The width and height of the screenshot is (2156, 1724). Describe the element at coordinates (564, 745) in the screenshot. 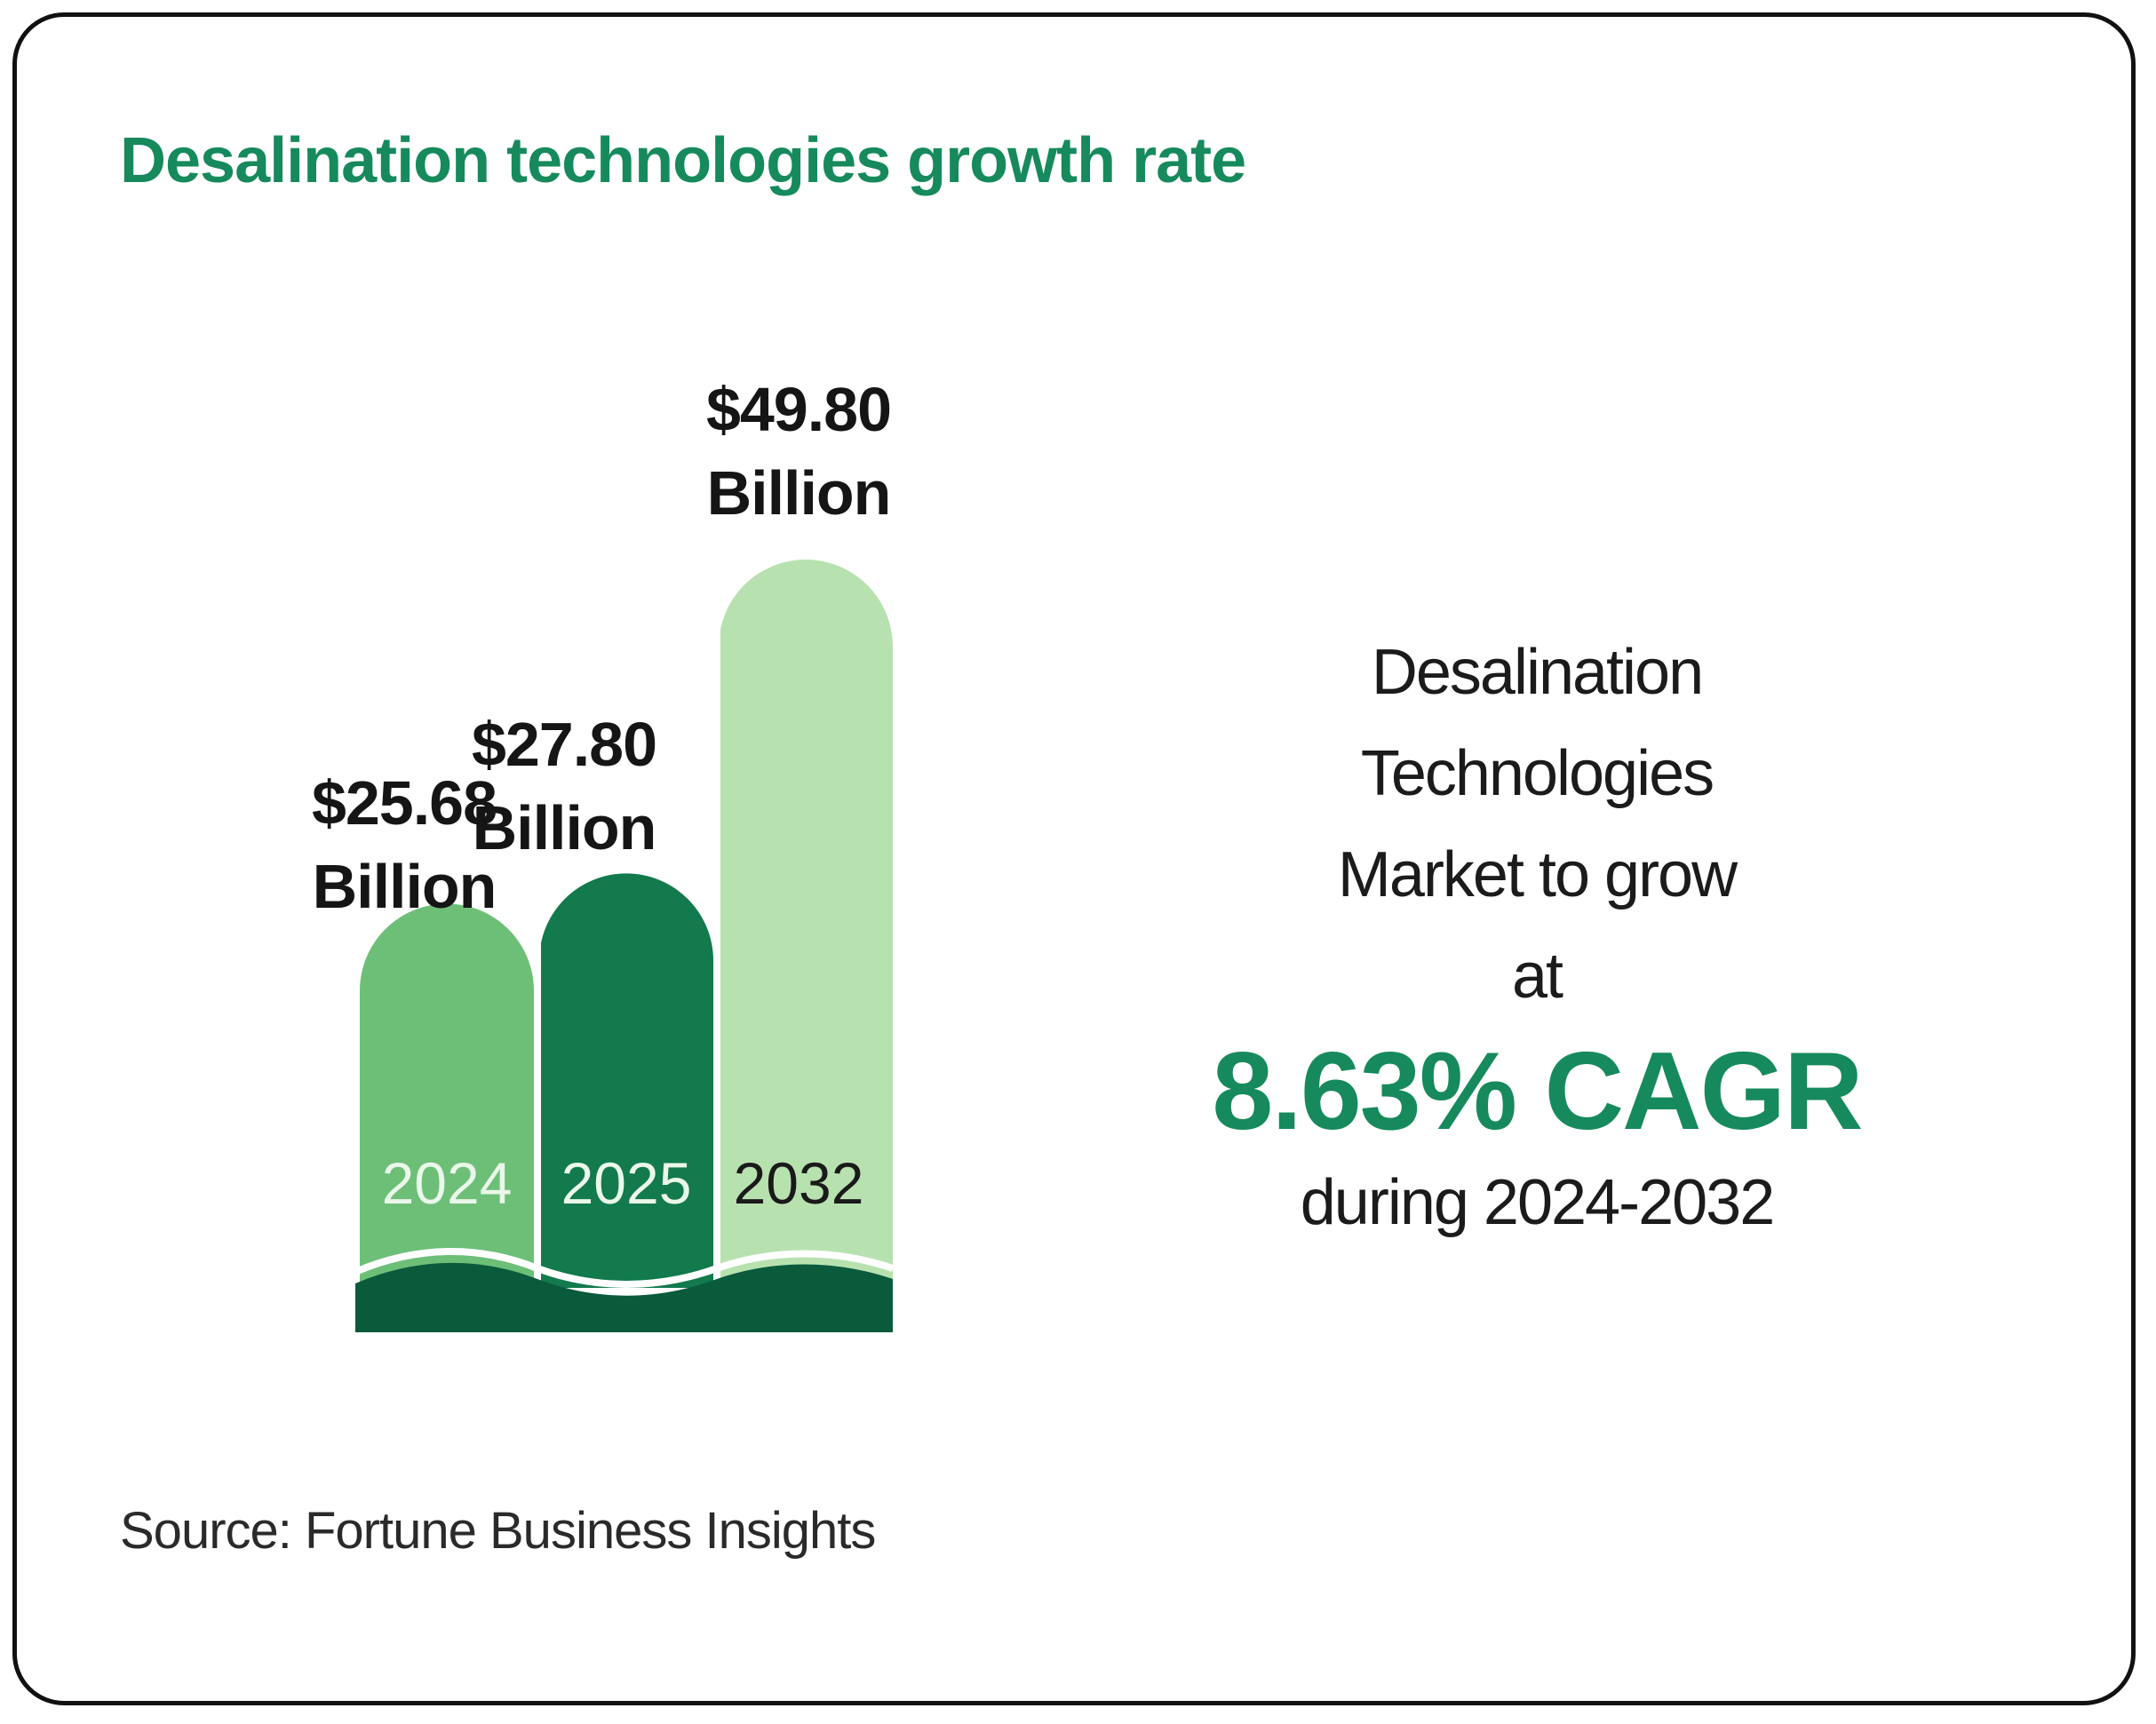

I see `bar-value-amount: $27.80` at that location.